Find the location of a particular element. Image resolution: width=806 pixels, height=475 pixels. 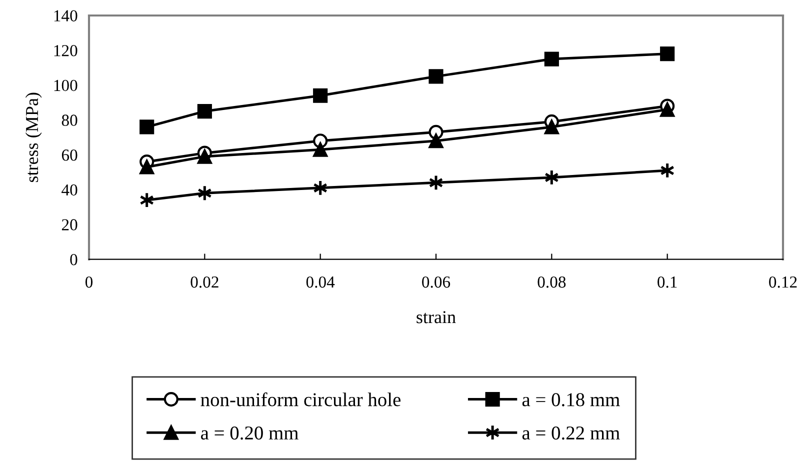

y-axis-title: stress (MPa) is located at coordinates (33, 137).